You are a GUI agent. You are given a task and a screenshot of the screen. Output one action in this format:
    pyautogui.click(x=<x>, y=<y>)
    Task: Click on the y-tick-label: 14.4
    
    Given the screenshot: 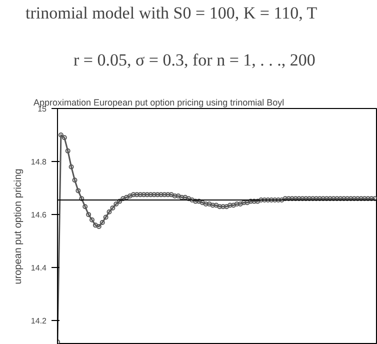 What is the action you would take?
    pyautogui.click(x=39, y=268)
    